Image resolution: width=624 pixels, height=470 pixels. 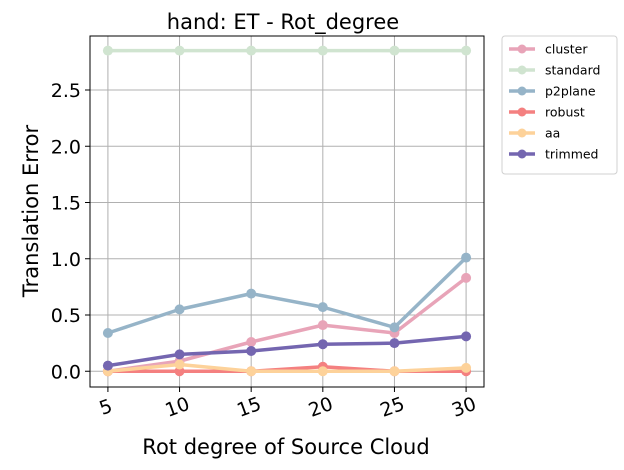 I want to click on chart-title: hand: ET - Rot_degree, so click(x=283, y=22).